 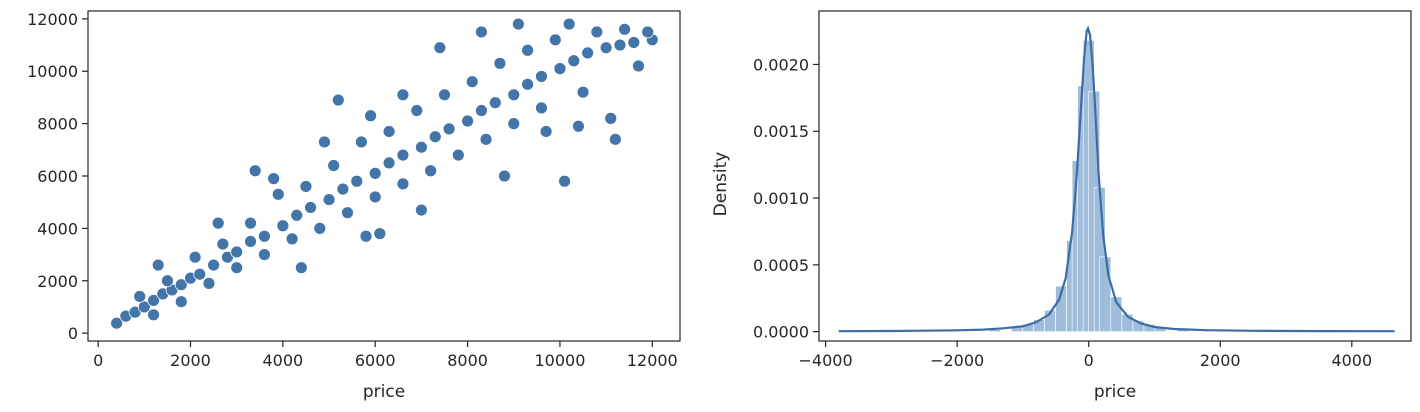 What do you see at coordinates (1115, 392) in the screenshot?
I see `x-axis-label: price` at bounding box center [1115, 392].